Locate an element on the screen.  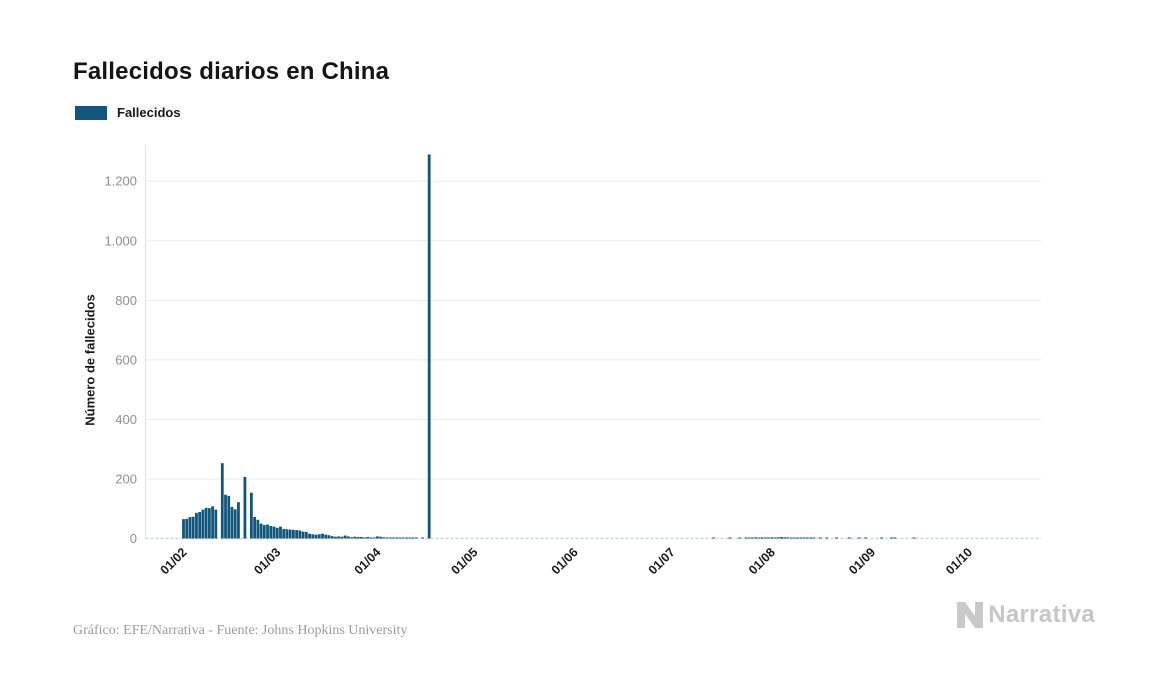
legend: Fallecidos is located at coordinates (128, 112).